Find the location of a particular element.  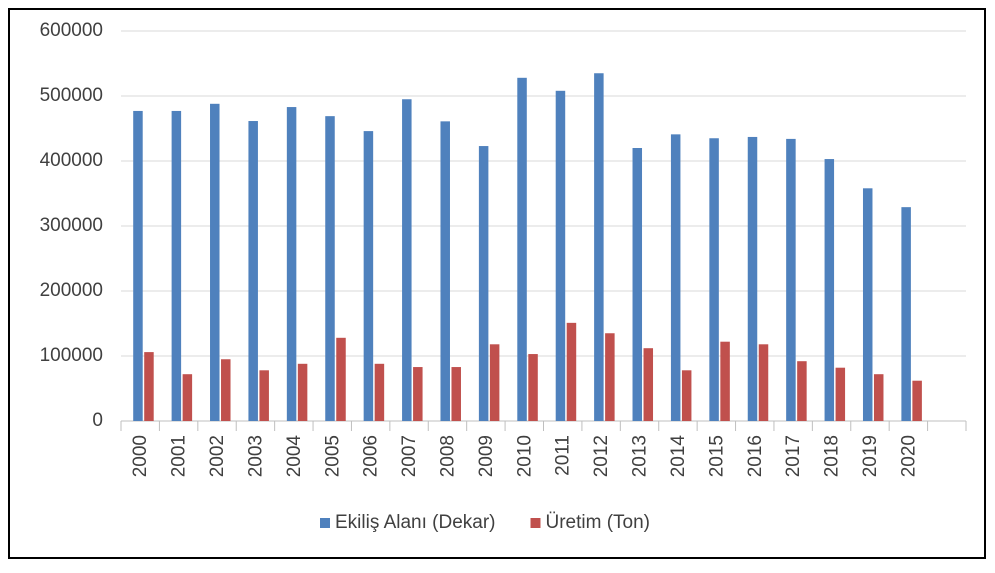

x-tick-label: 2010 is located at coordinates (524, 456).